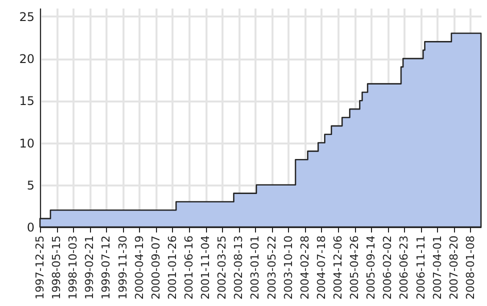 Image resolution: width=487 pixels, height=306 pixels. What do you see at coordinates (189, 268) in the screenshot?
I see `x-tick-label: 2001-06-16` at bounding box center [189, 268].